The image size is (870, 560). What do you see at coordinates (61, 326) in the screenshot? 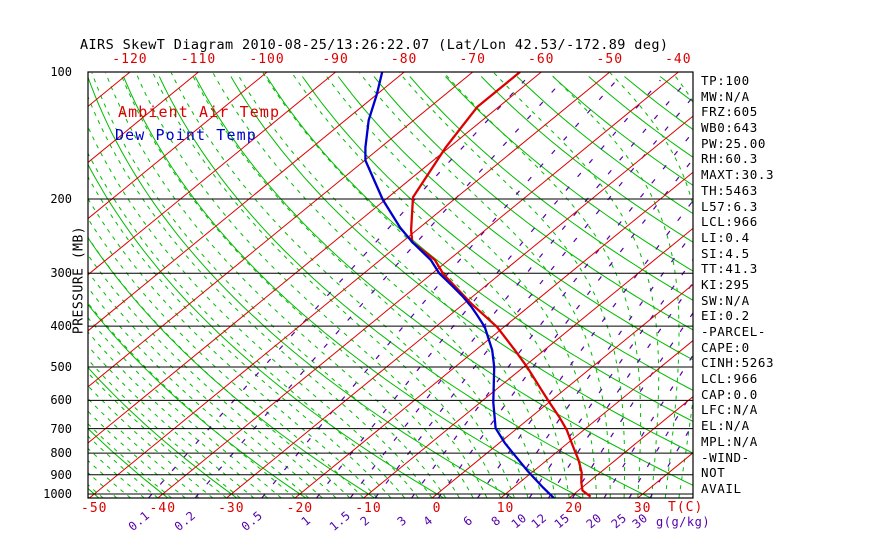
I see `pressure-tick-label: 400` at bounding box center [61, 326].